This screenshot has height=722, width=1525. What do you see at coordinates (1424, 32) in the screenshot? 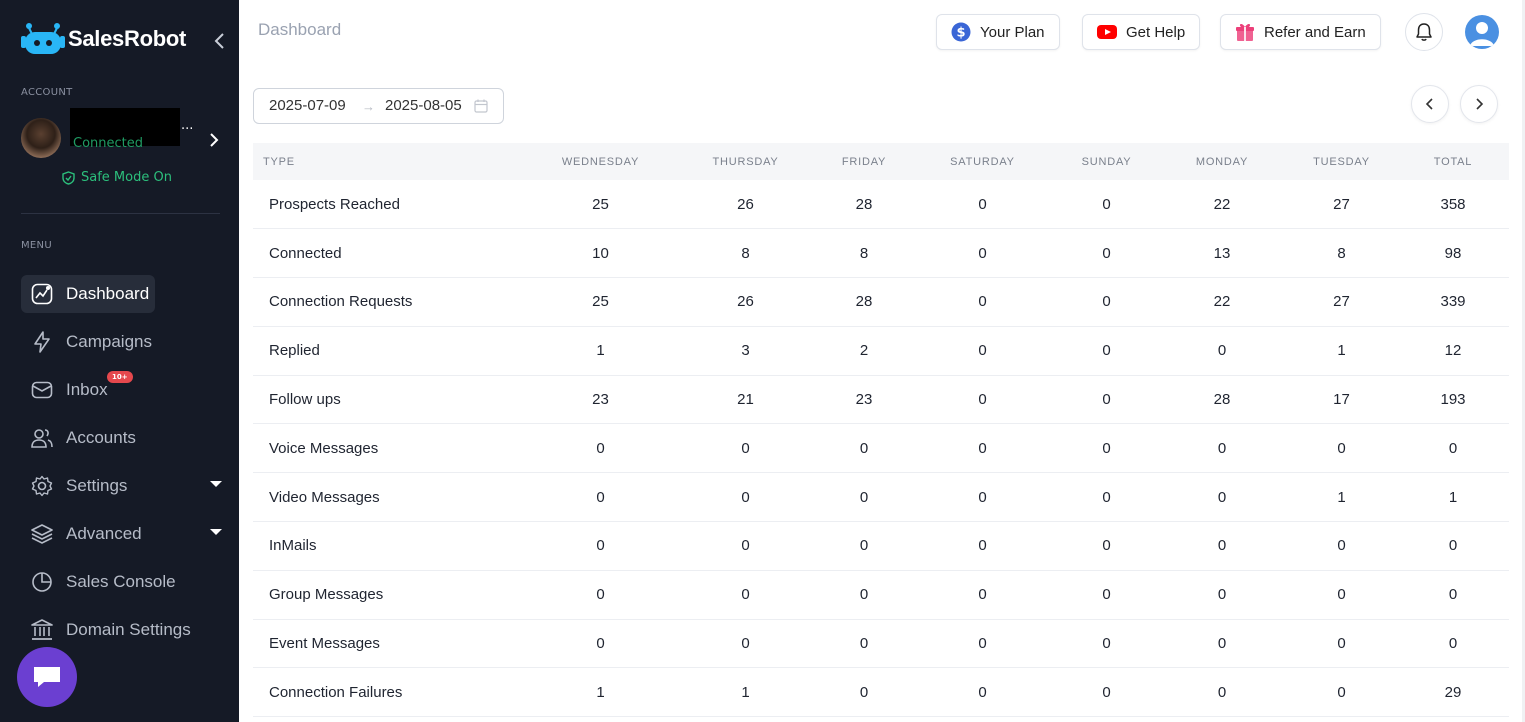
I see `notifications-button` at bounding box center [1424, 32].